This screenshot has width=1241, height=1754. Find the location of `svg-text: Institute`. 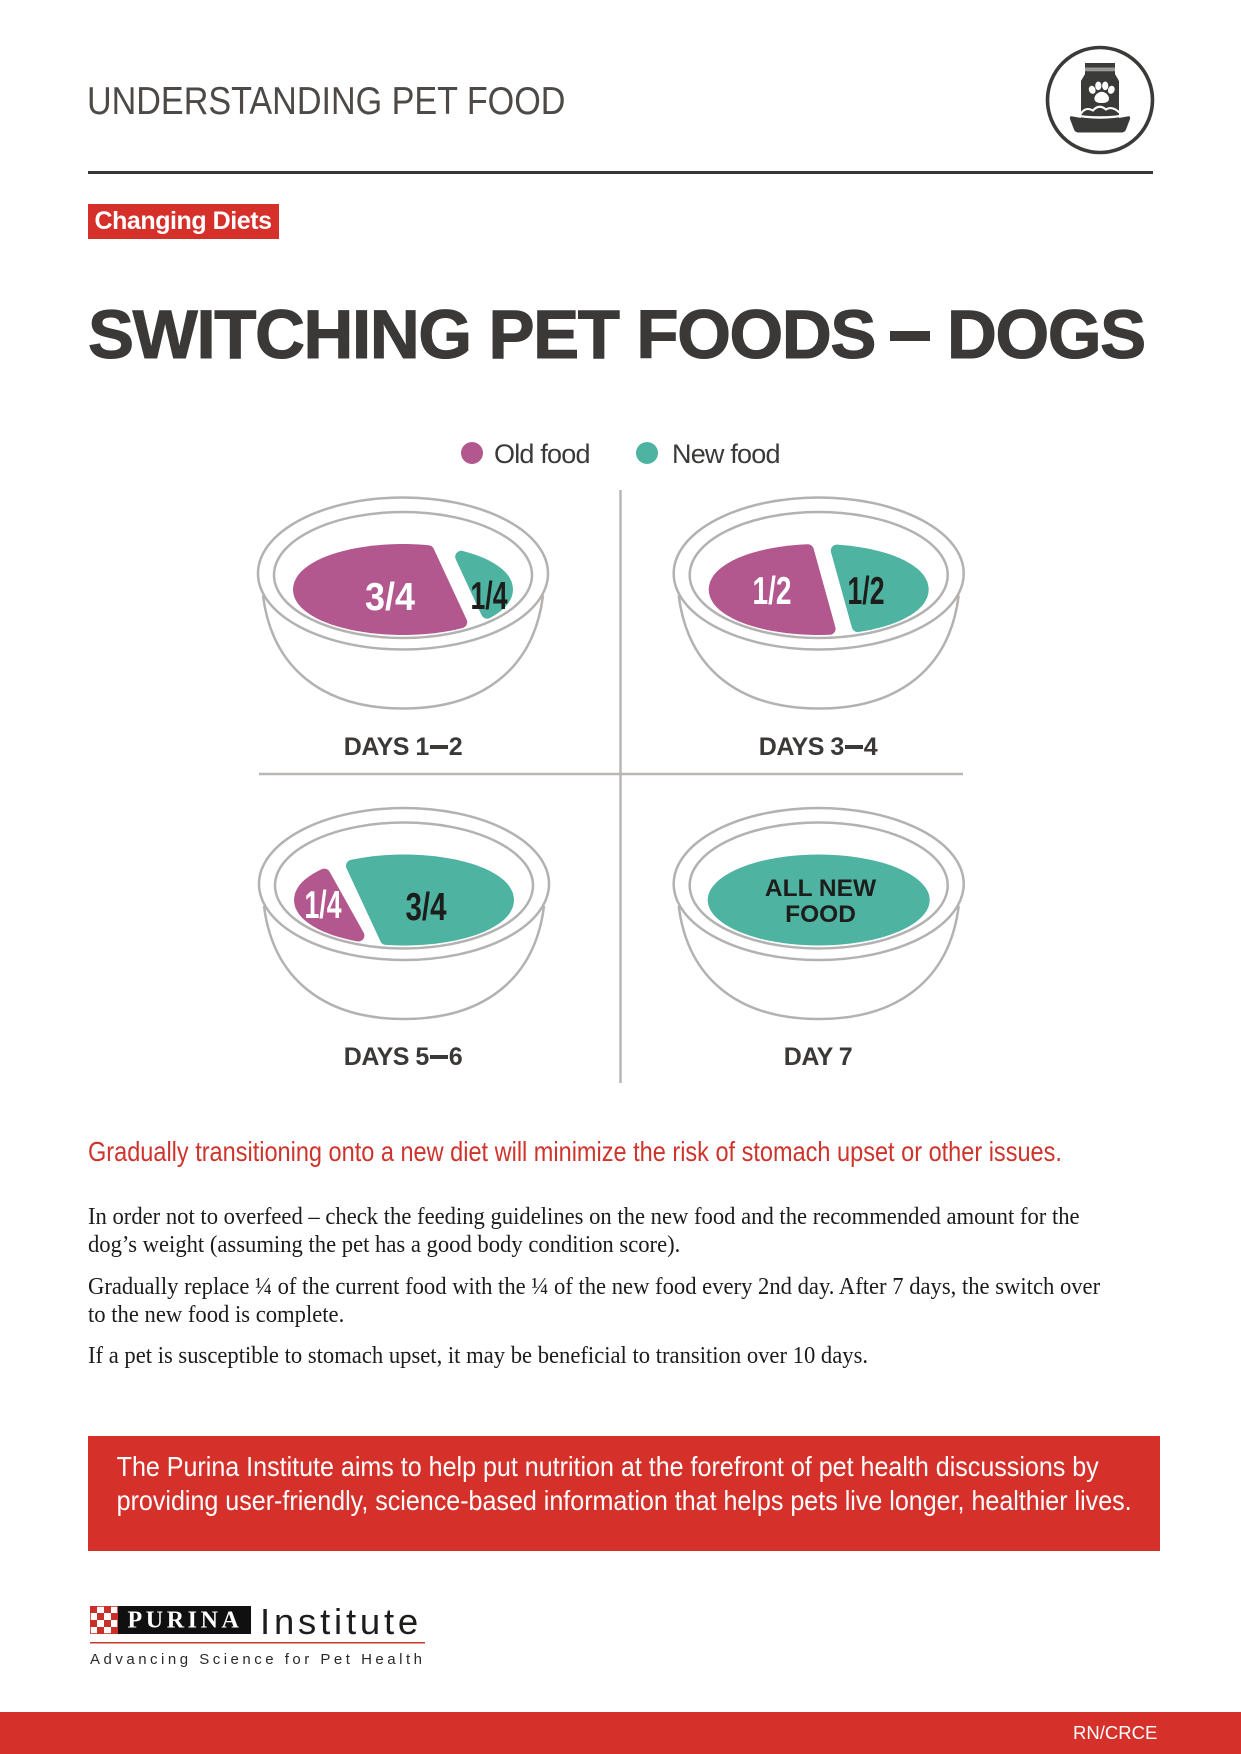

svg-text: Institute is located at coordinates (341, 1621).